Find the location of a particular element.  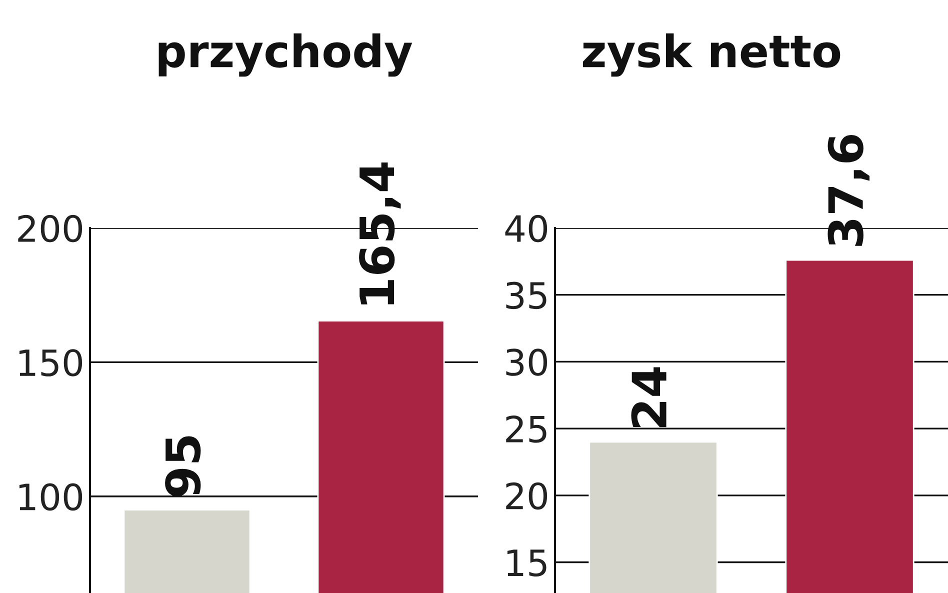

y-tick-label: 15 is located at coordinates (526, 563).